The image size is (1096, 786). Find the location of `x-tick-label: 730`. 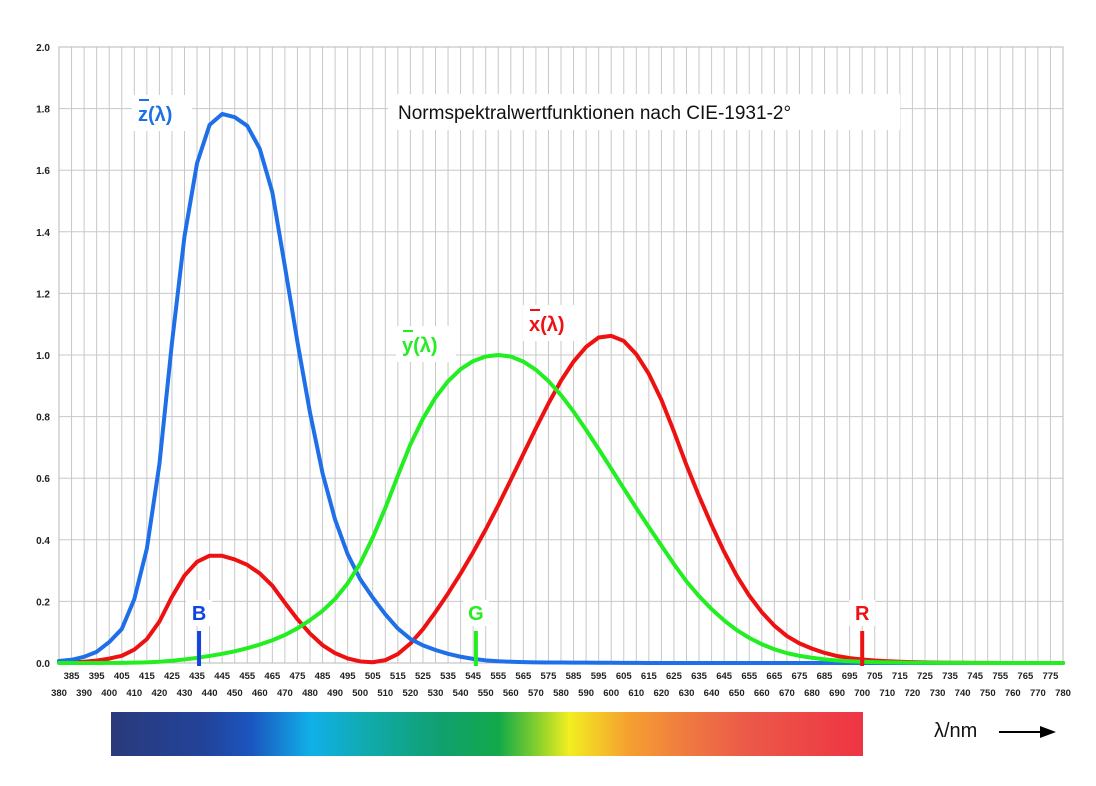

x-tick-label: 730 is located at coordinates (938, 693).